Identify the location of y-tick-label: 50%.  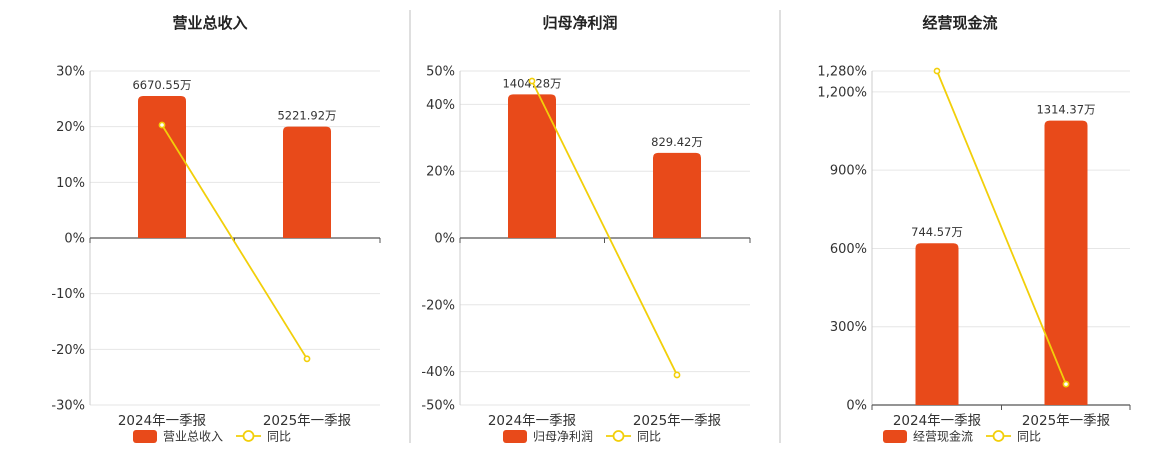
(440, 72).